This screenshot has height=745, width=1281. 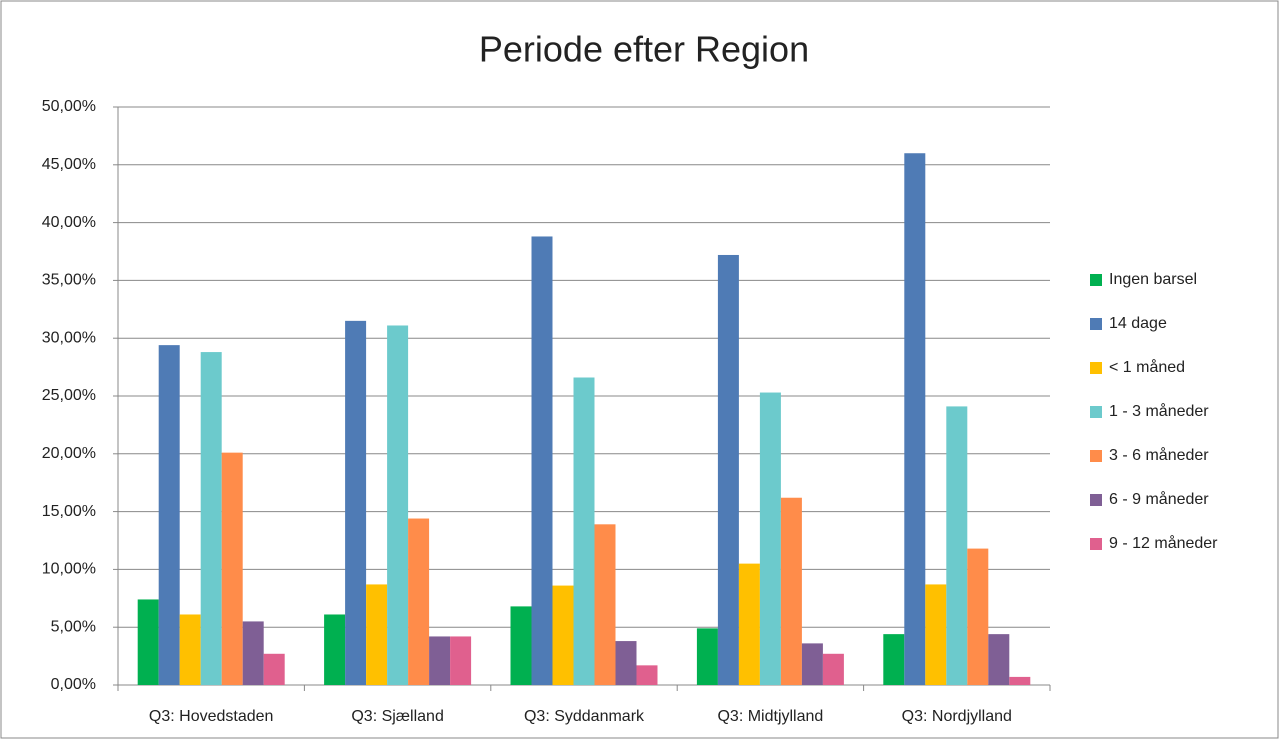 I want to click on legend-label: < 1 måned, so click(x=1147, y=367).